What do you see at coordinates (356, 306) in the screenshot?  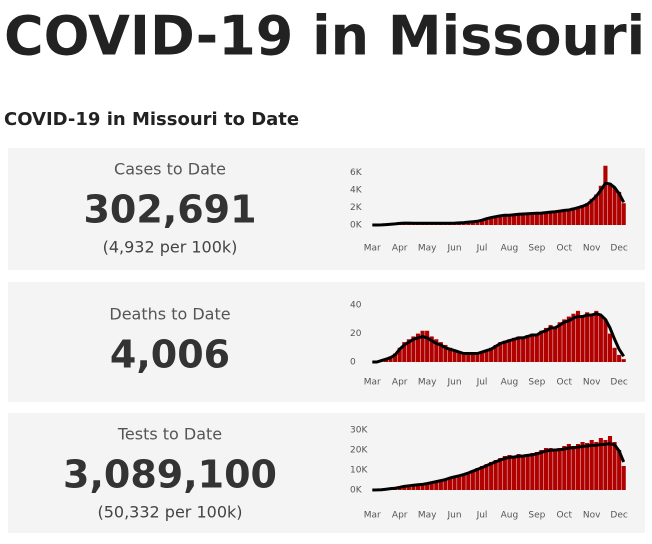 I see `y-tick-label: 40` at bounding box center [356, 306].